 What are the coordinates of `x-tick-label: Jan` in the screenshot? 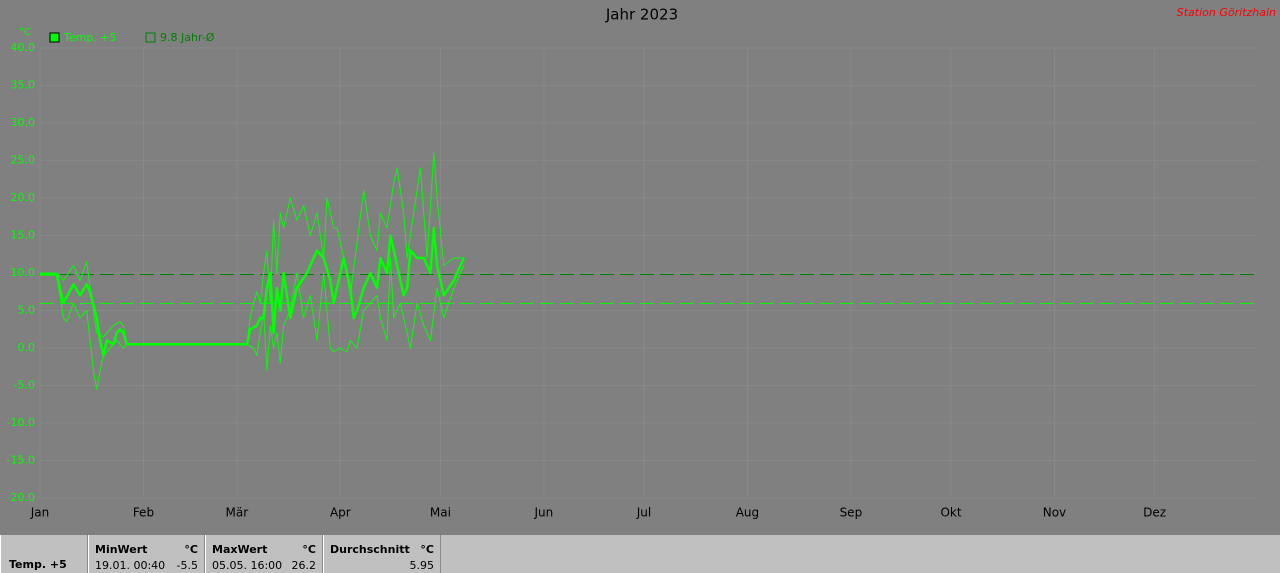 It's located at (40, 513).